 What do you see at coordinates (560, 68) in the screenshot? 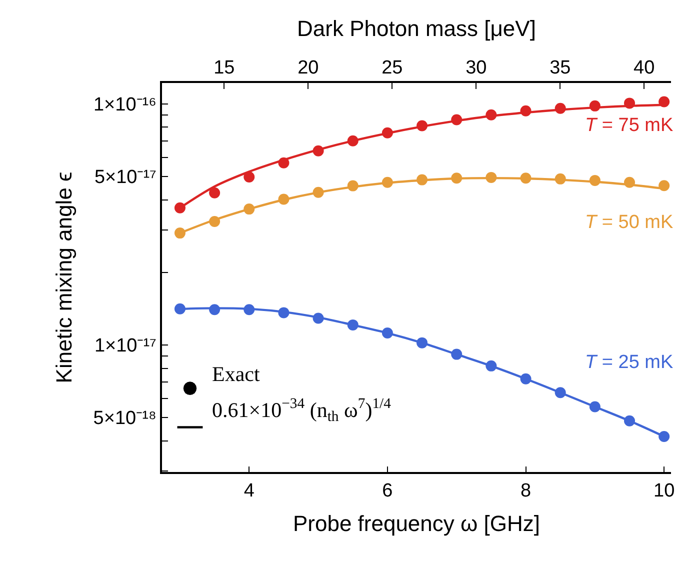
I see `x2-tick-label: 35` at bounding box center [560, 68].